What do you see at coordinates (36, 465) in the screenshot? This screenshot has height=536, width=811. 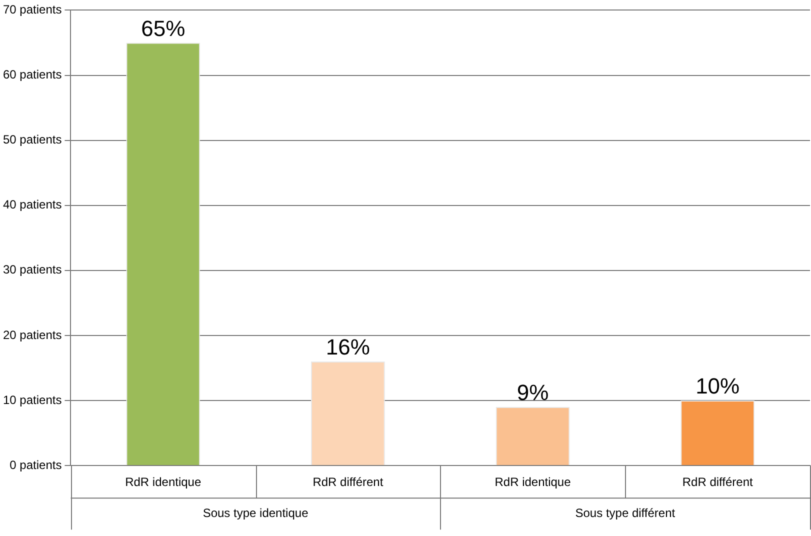 I see `y-tick-label: 0 patients` at bounding box center [36, 465].